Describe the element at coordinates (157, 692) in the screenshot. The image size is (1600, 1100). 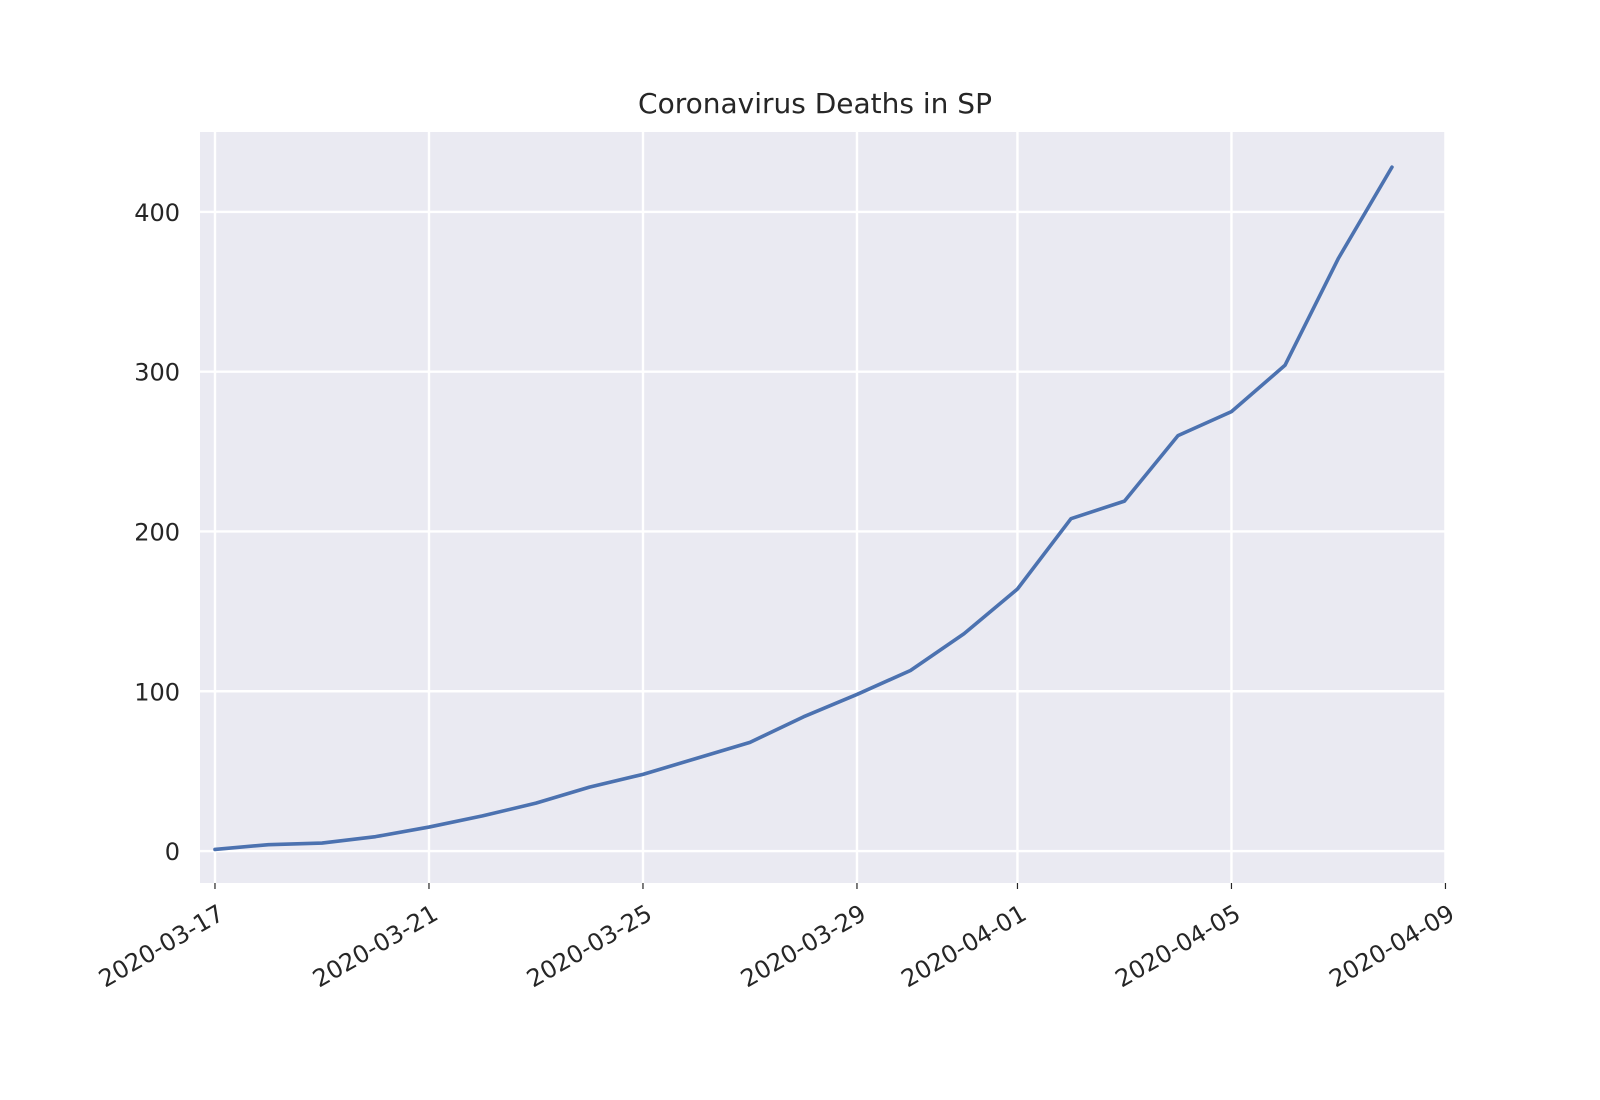
I see `y-tick-label: 100` at that location.